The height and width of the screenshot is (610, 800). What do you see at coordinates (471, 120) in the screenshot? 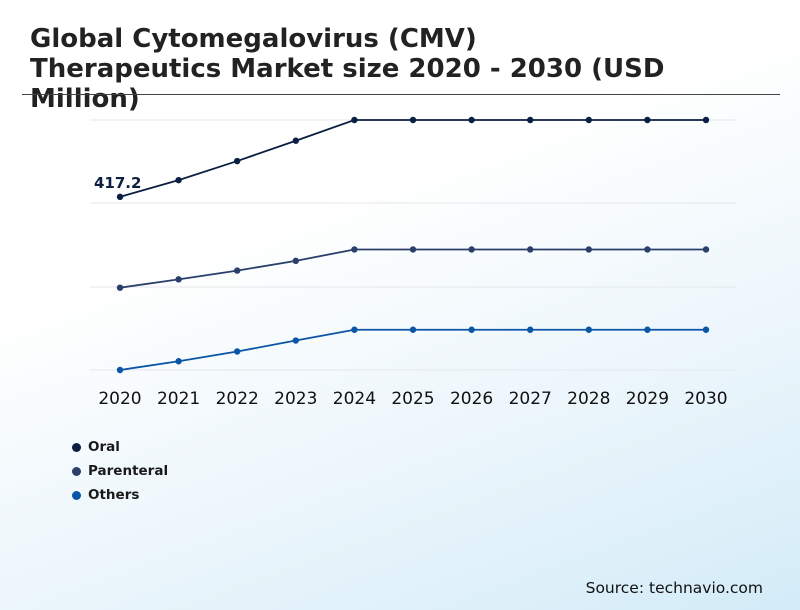
I see `point-oral-2026` at bounding box center [471, 120].